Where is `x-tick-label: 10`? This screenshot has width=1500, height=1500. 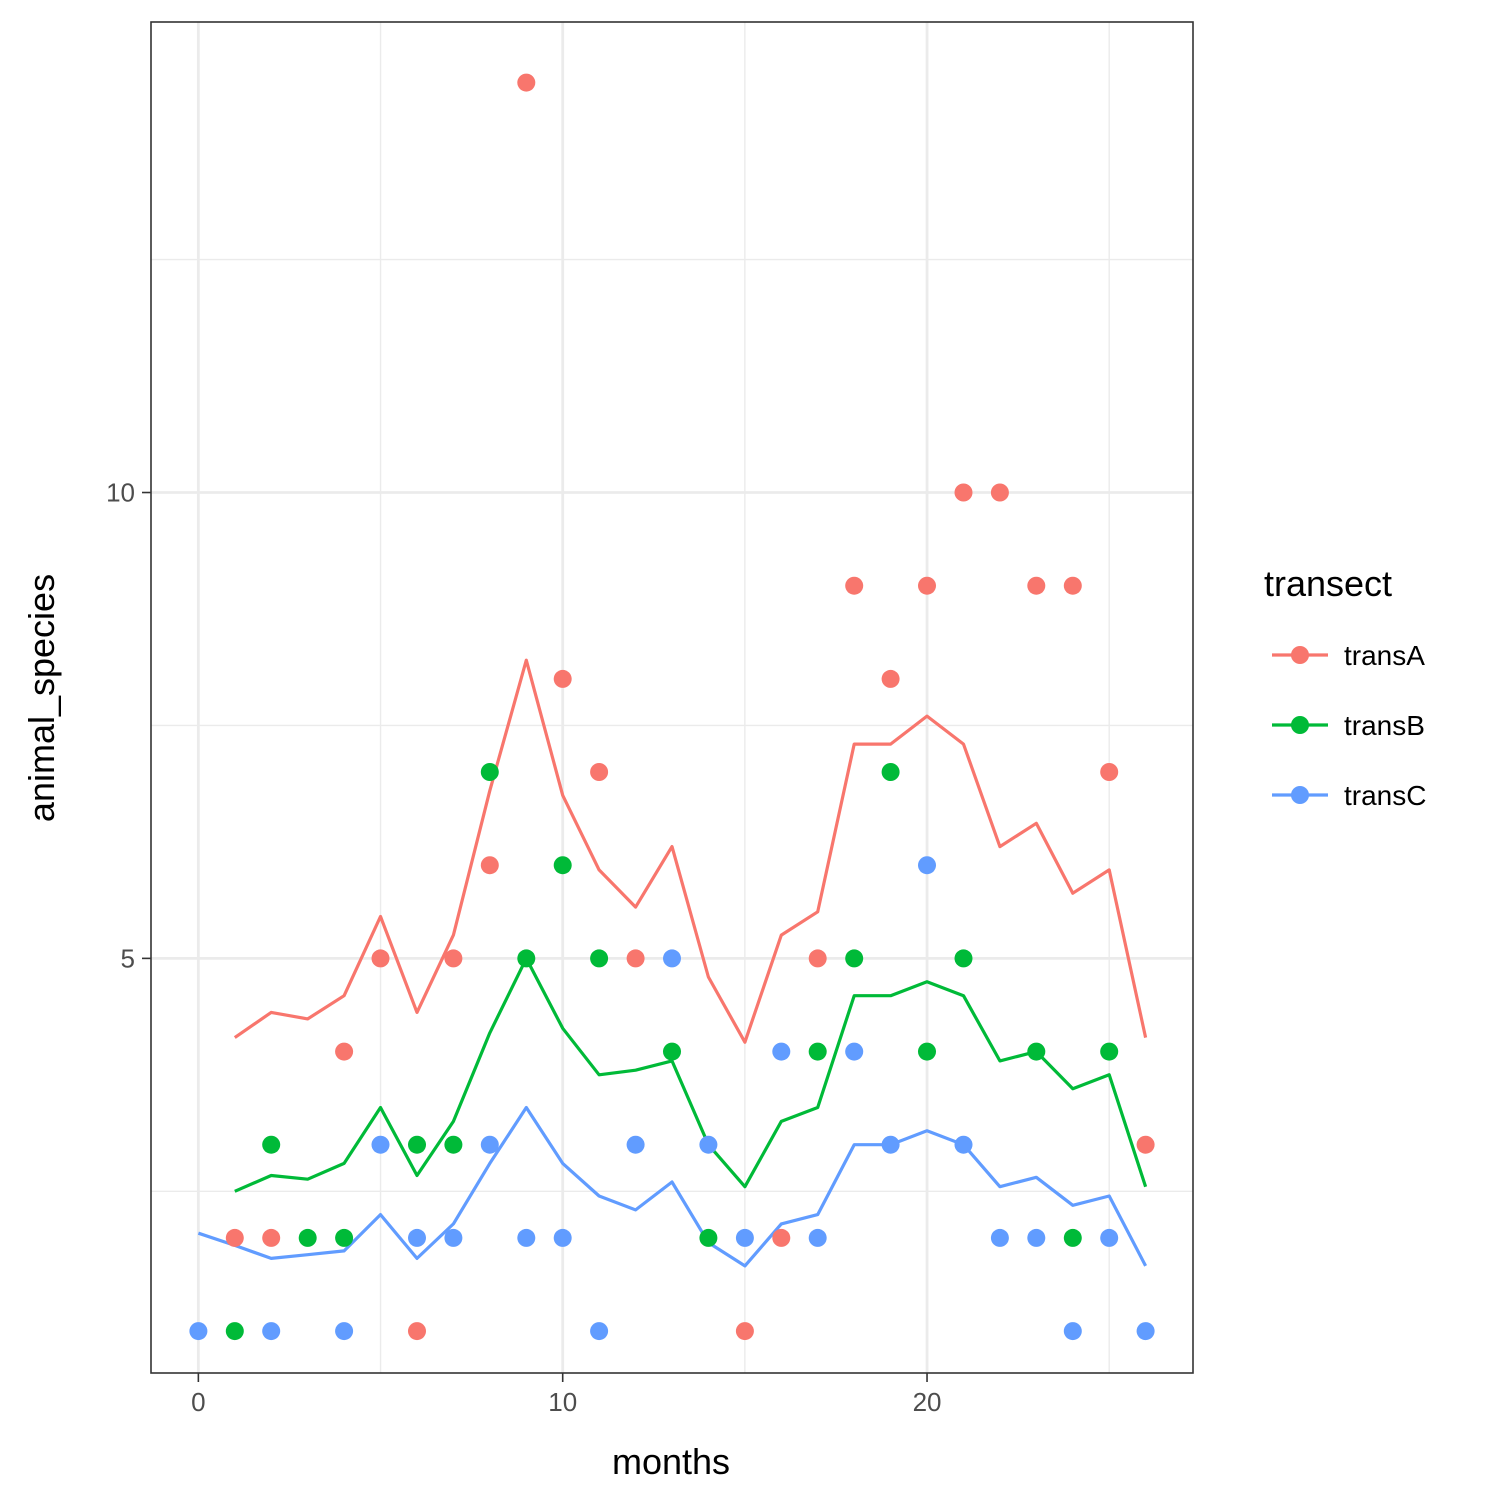
x-tick-label: 10 is located at coordinates (562, 1402).